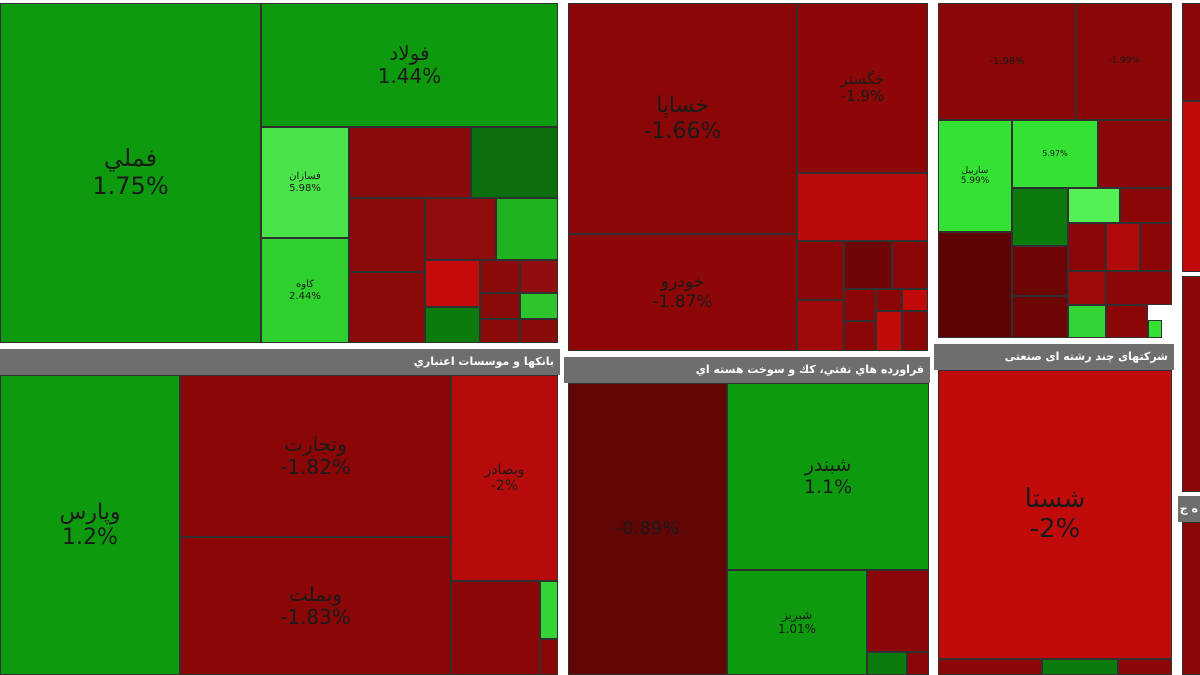 The height and width of the screenshot is (675, 1200). Describe the element at coordinates (862, 78) in the screenshot. I see `stock-symbol: خگستر` at that location.